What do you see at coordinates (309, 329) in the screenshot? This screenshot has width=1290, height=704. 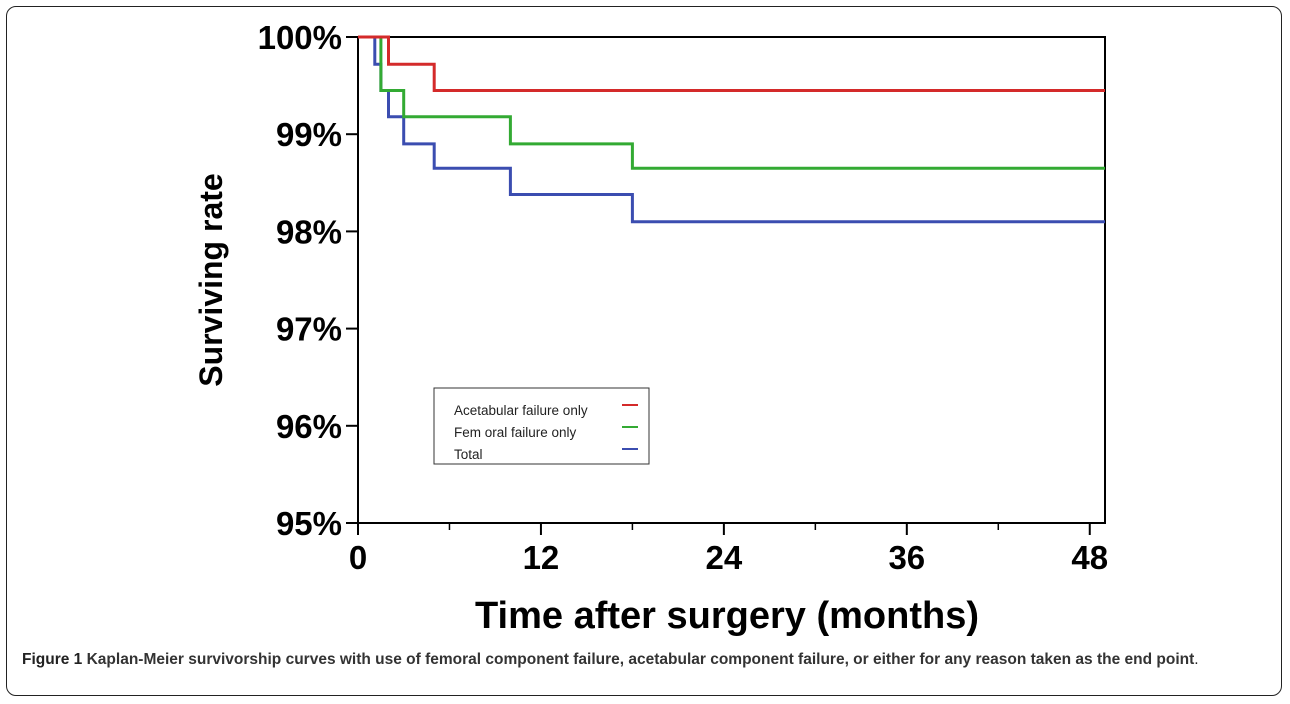 I see `y-tick-label: 97%` at bounding box center [309, 329].